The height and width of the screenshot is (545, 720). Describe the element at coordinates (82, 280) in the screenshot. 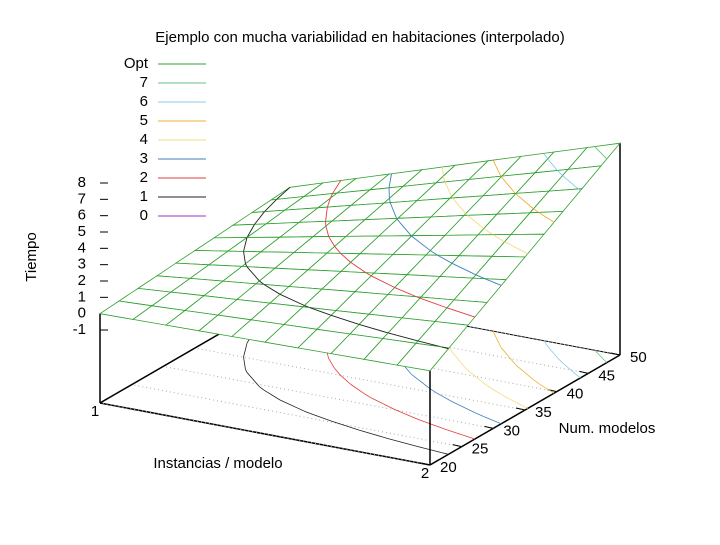

I see `z-tick-label: 2` at that location.